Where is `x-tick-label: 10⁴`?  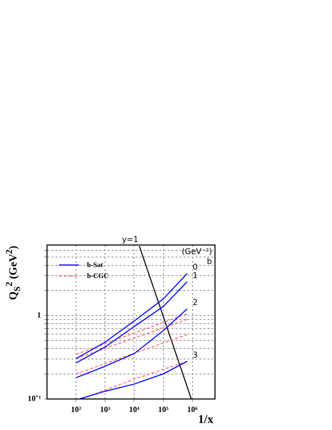 x-tick-label: 10⁴ is located at coordinates (134, 409).